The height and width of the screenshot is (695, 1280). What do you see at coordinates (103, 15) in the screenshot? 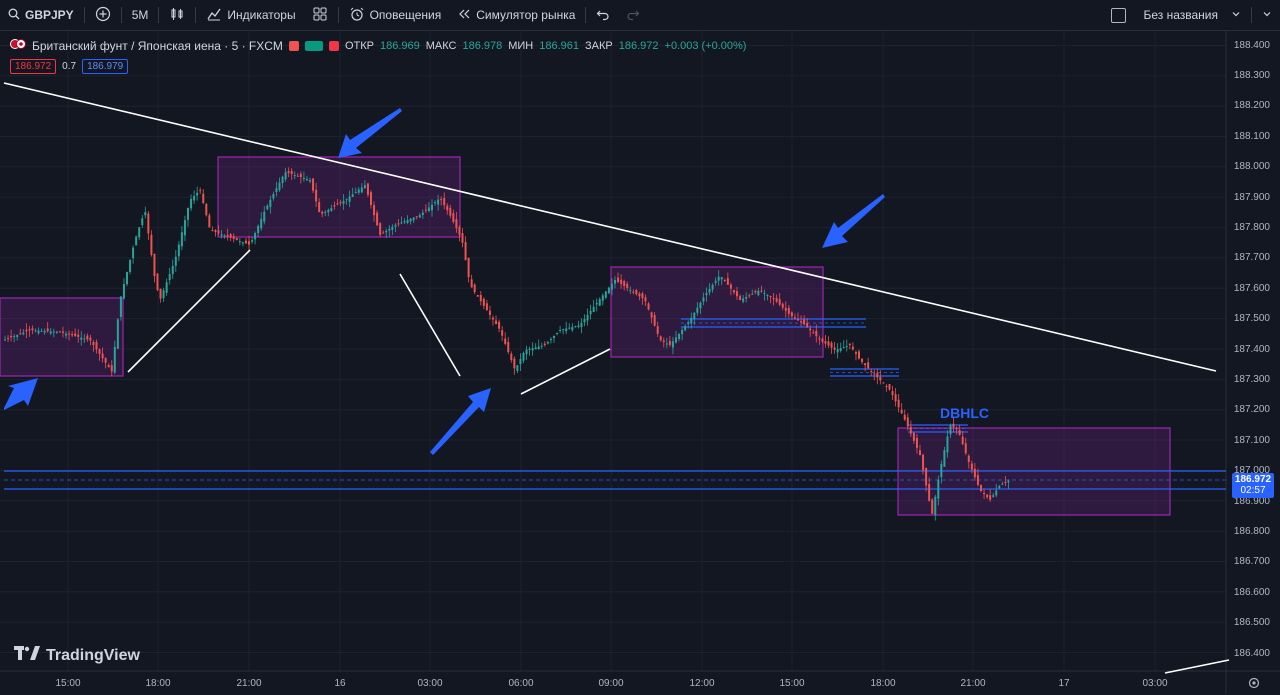
I see `compare-button` at bounding box center [103, 15].